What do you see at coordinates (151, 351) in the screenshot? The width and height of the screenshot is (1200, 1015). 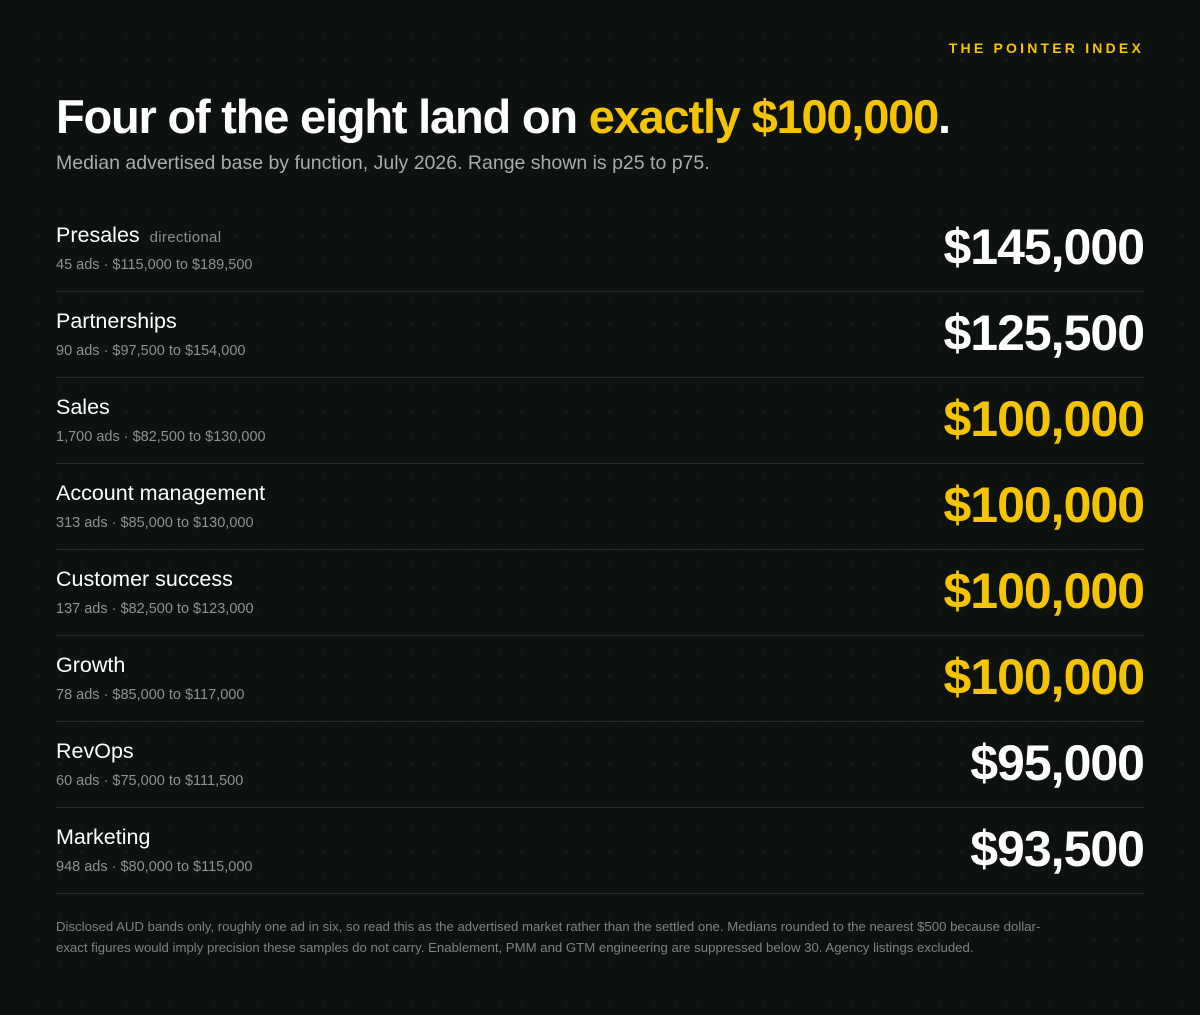 I see `function-ads-range: 90 ads · $97,500 to $154,000` at bounding box center [151, 351].